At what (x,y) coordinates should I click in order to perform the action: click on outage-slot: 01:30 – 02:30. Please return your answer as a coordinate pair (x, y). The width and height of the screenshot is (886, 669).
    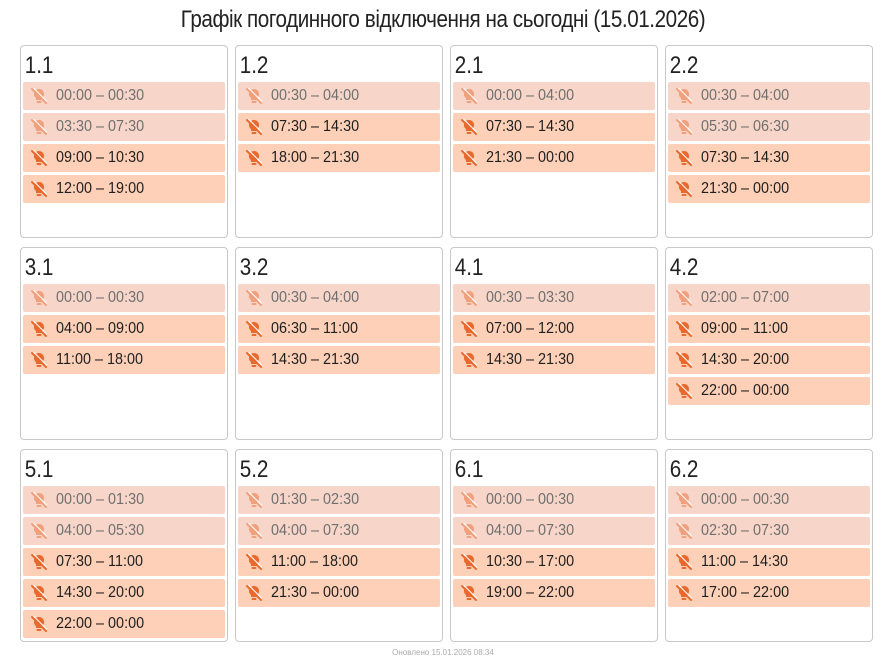
    Looking at the image, I should click on (339, 500).